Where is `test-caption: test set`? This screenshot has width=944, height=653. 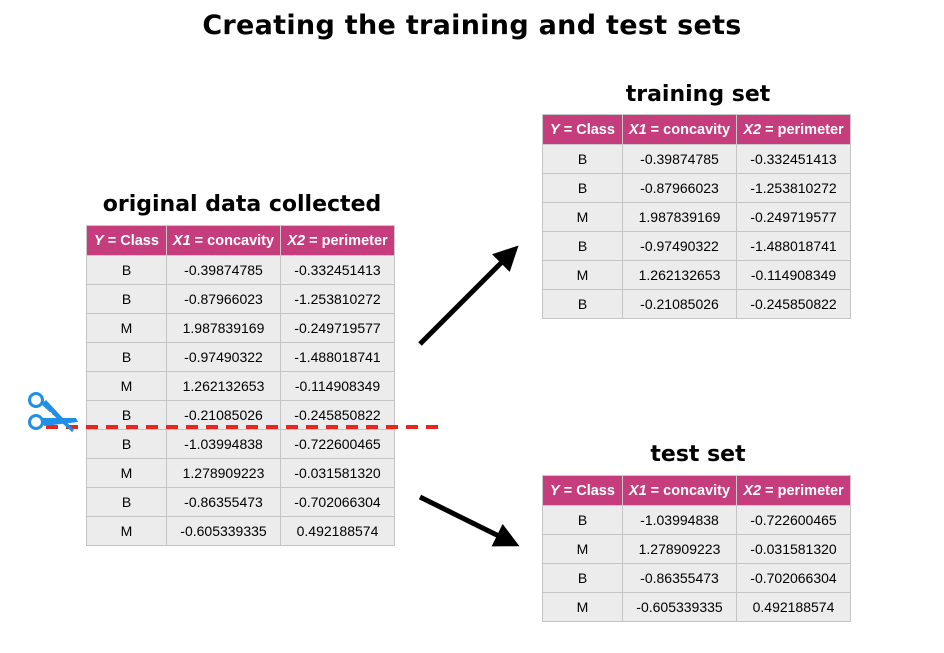
test-caption: test set is located at coordinates (698, 454).